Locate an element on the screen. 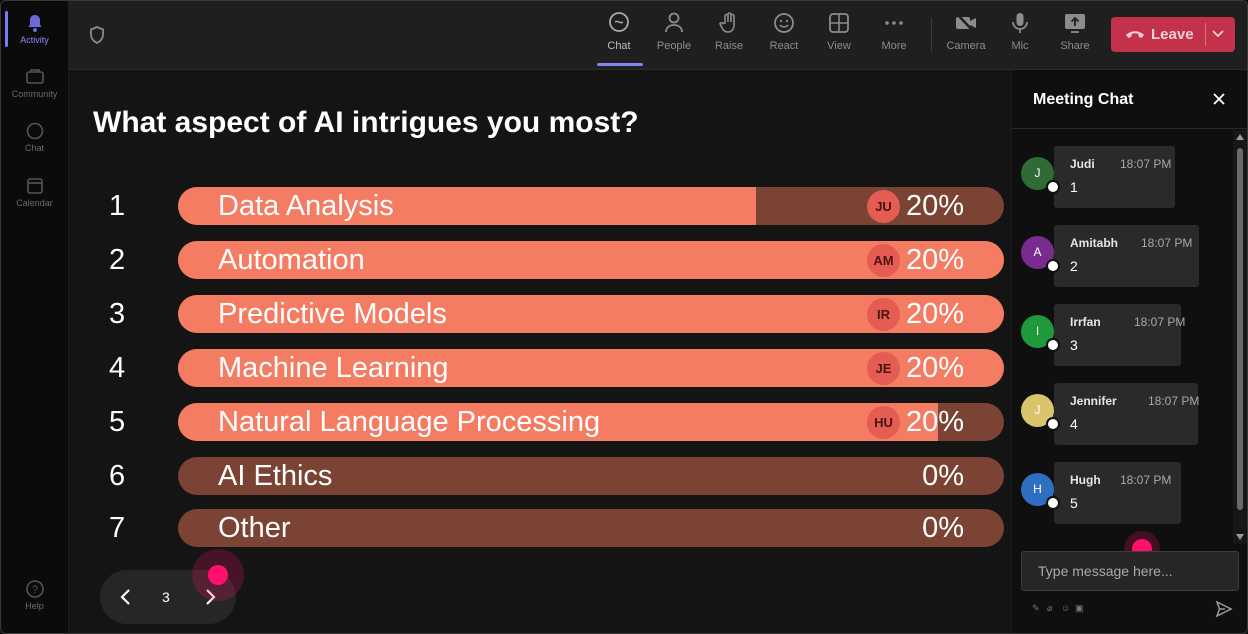 Image resolution: width=1248 pixels, height=634 pixels. message-bubble: Irrfan 18:07 PM 3 is located at coordinates (1119, 335).